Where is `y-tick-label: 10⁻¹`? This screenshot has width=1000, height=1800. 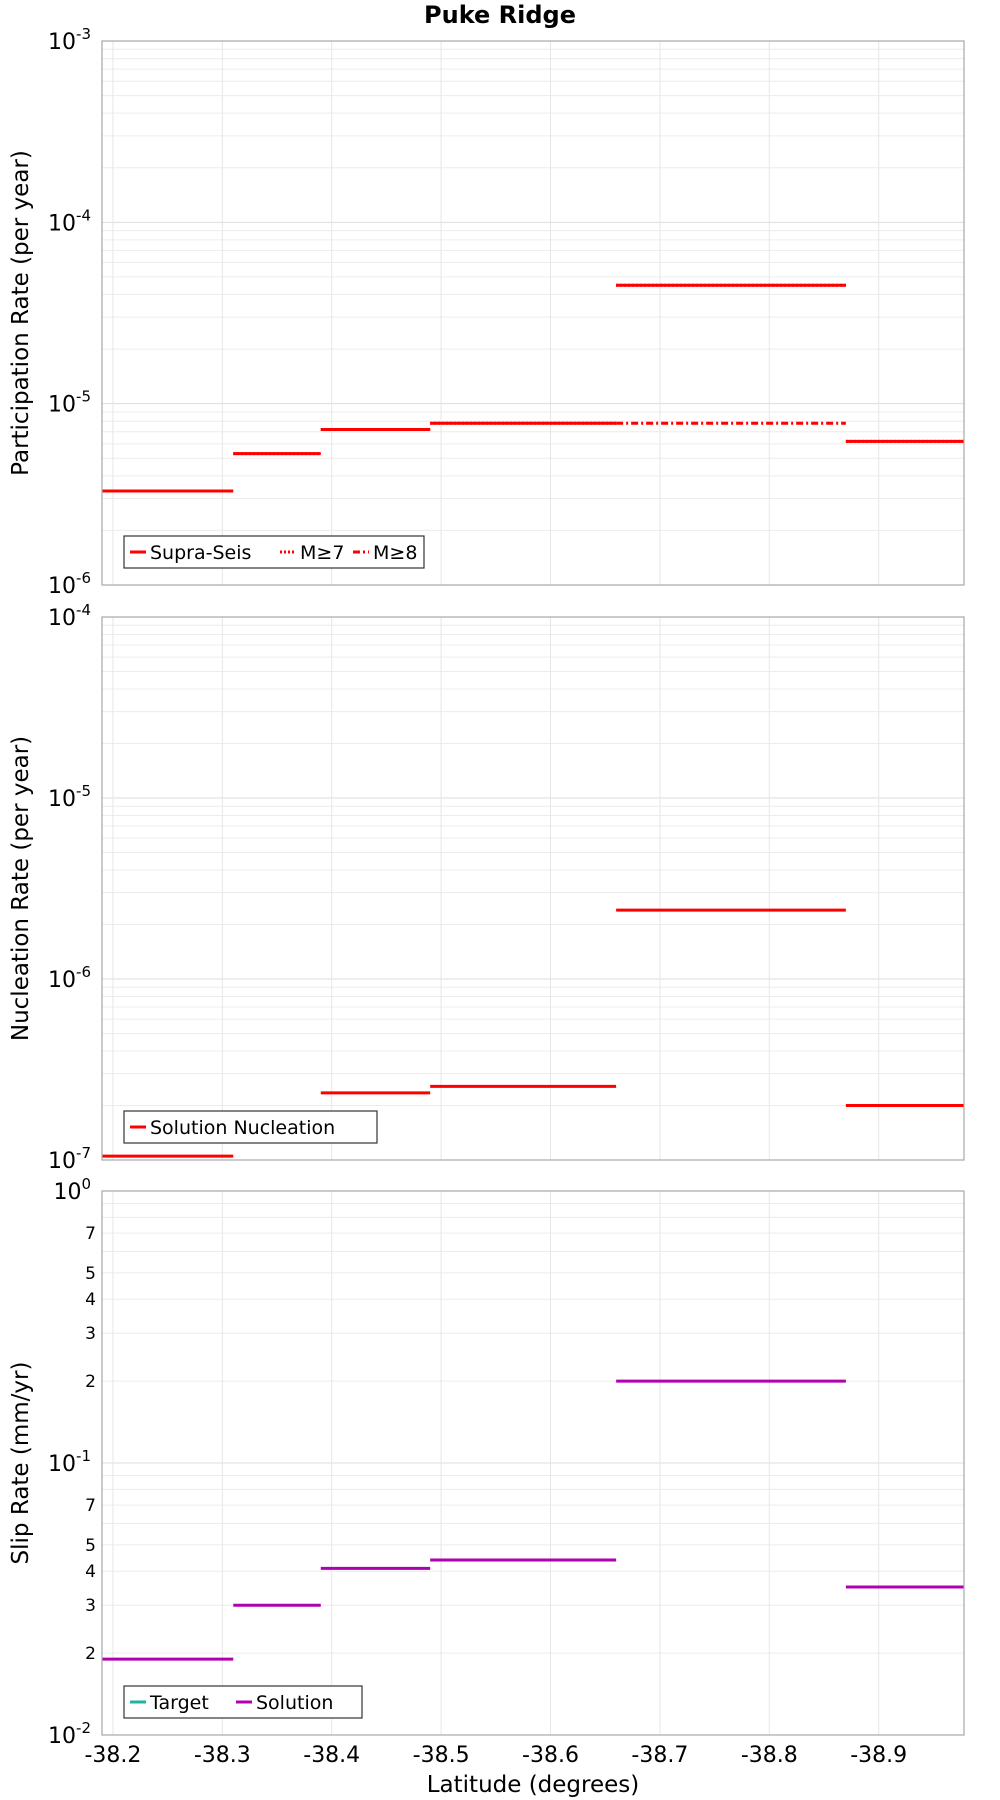 y-tick-label: 10⁻¹ is located at coordinates (69, 1462).